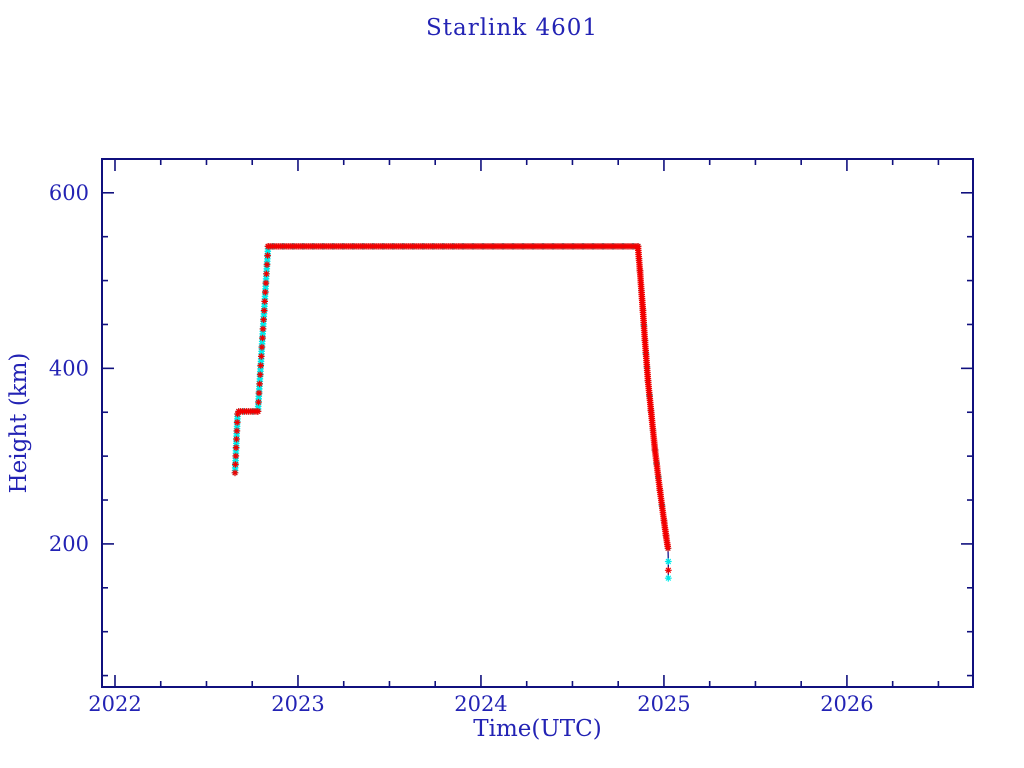 The image size is (1024, 768). Describe the element at coordinates (480, 704) in the screenshot. I see `x-tick-label: 2024` at that location.